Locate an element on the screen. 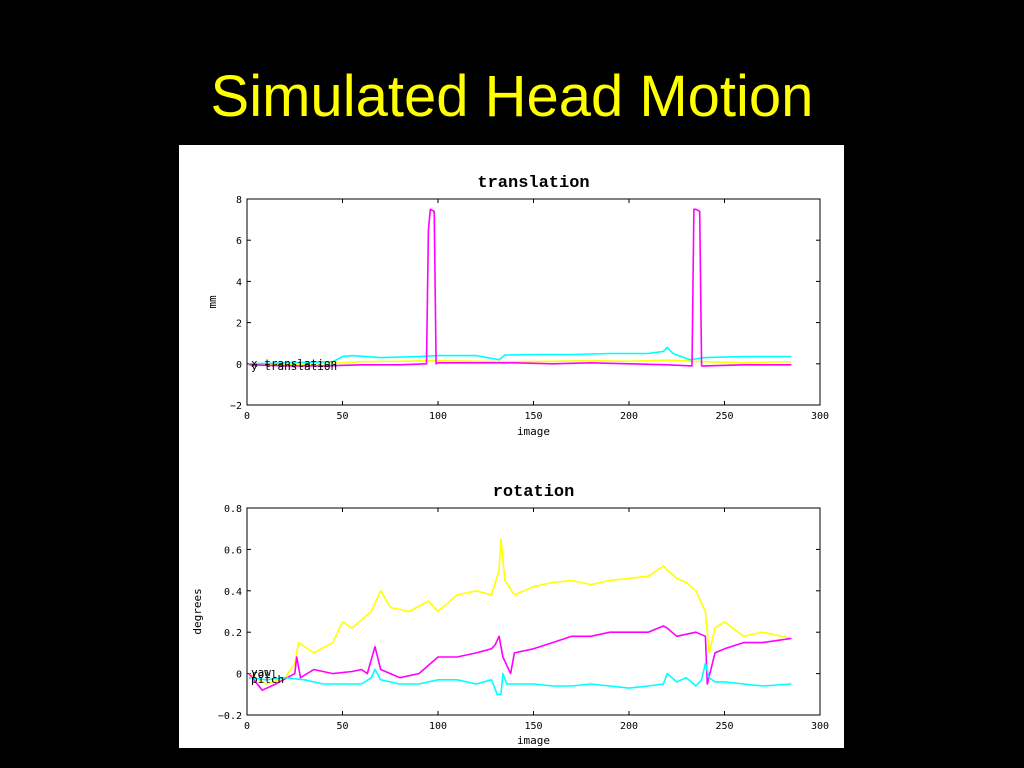  translation-y-tick-label: 0 is located at coordinates (239, 365).